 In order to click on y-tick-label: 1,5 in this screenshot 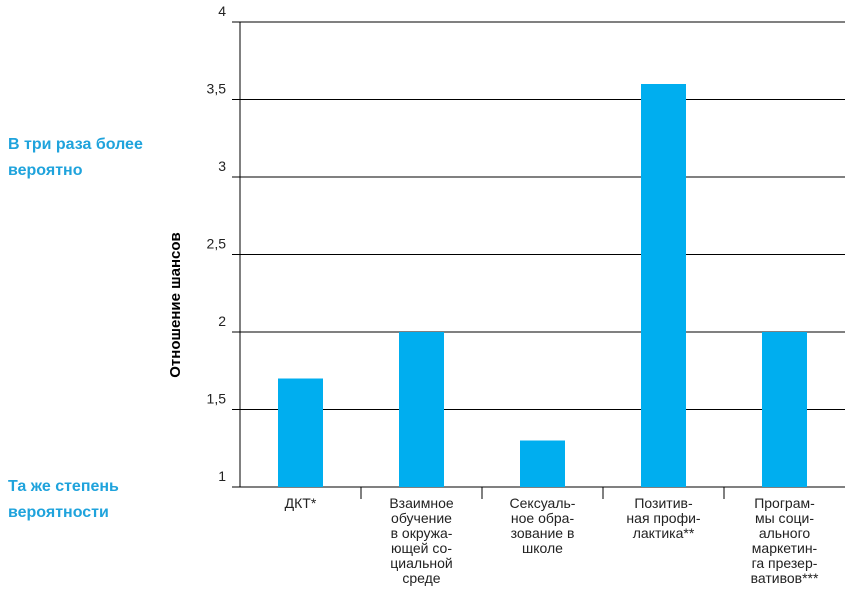, I will do `click(217, 399)`.